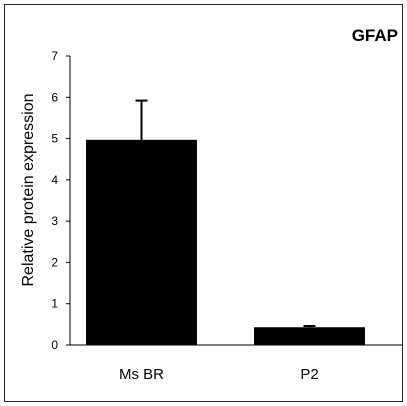  I want to click on y-tick-label: 2, so click(54, 262).